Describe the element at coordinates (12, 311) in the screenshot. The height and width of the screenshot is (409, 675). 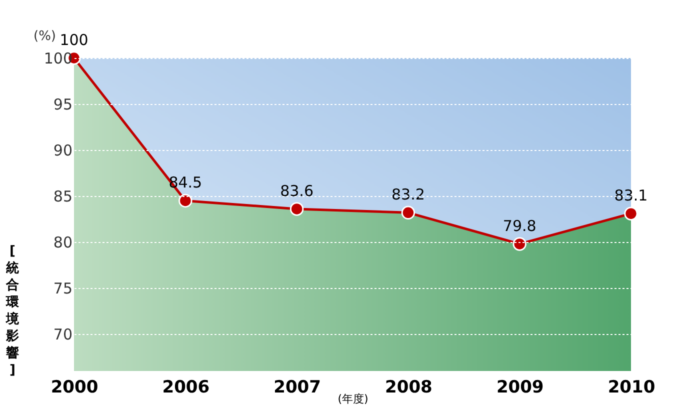
I see `y-axis-title: [統合環境影響]` at that location.